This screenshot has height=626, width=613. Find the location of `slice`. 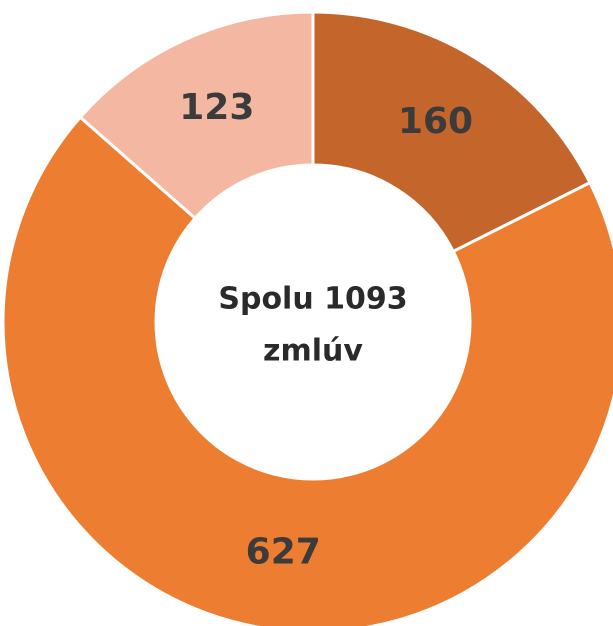

slice is located at coordinates (196, 115).